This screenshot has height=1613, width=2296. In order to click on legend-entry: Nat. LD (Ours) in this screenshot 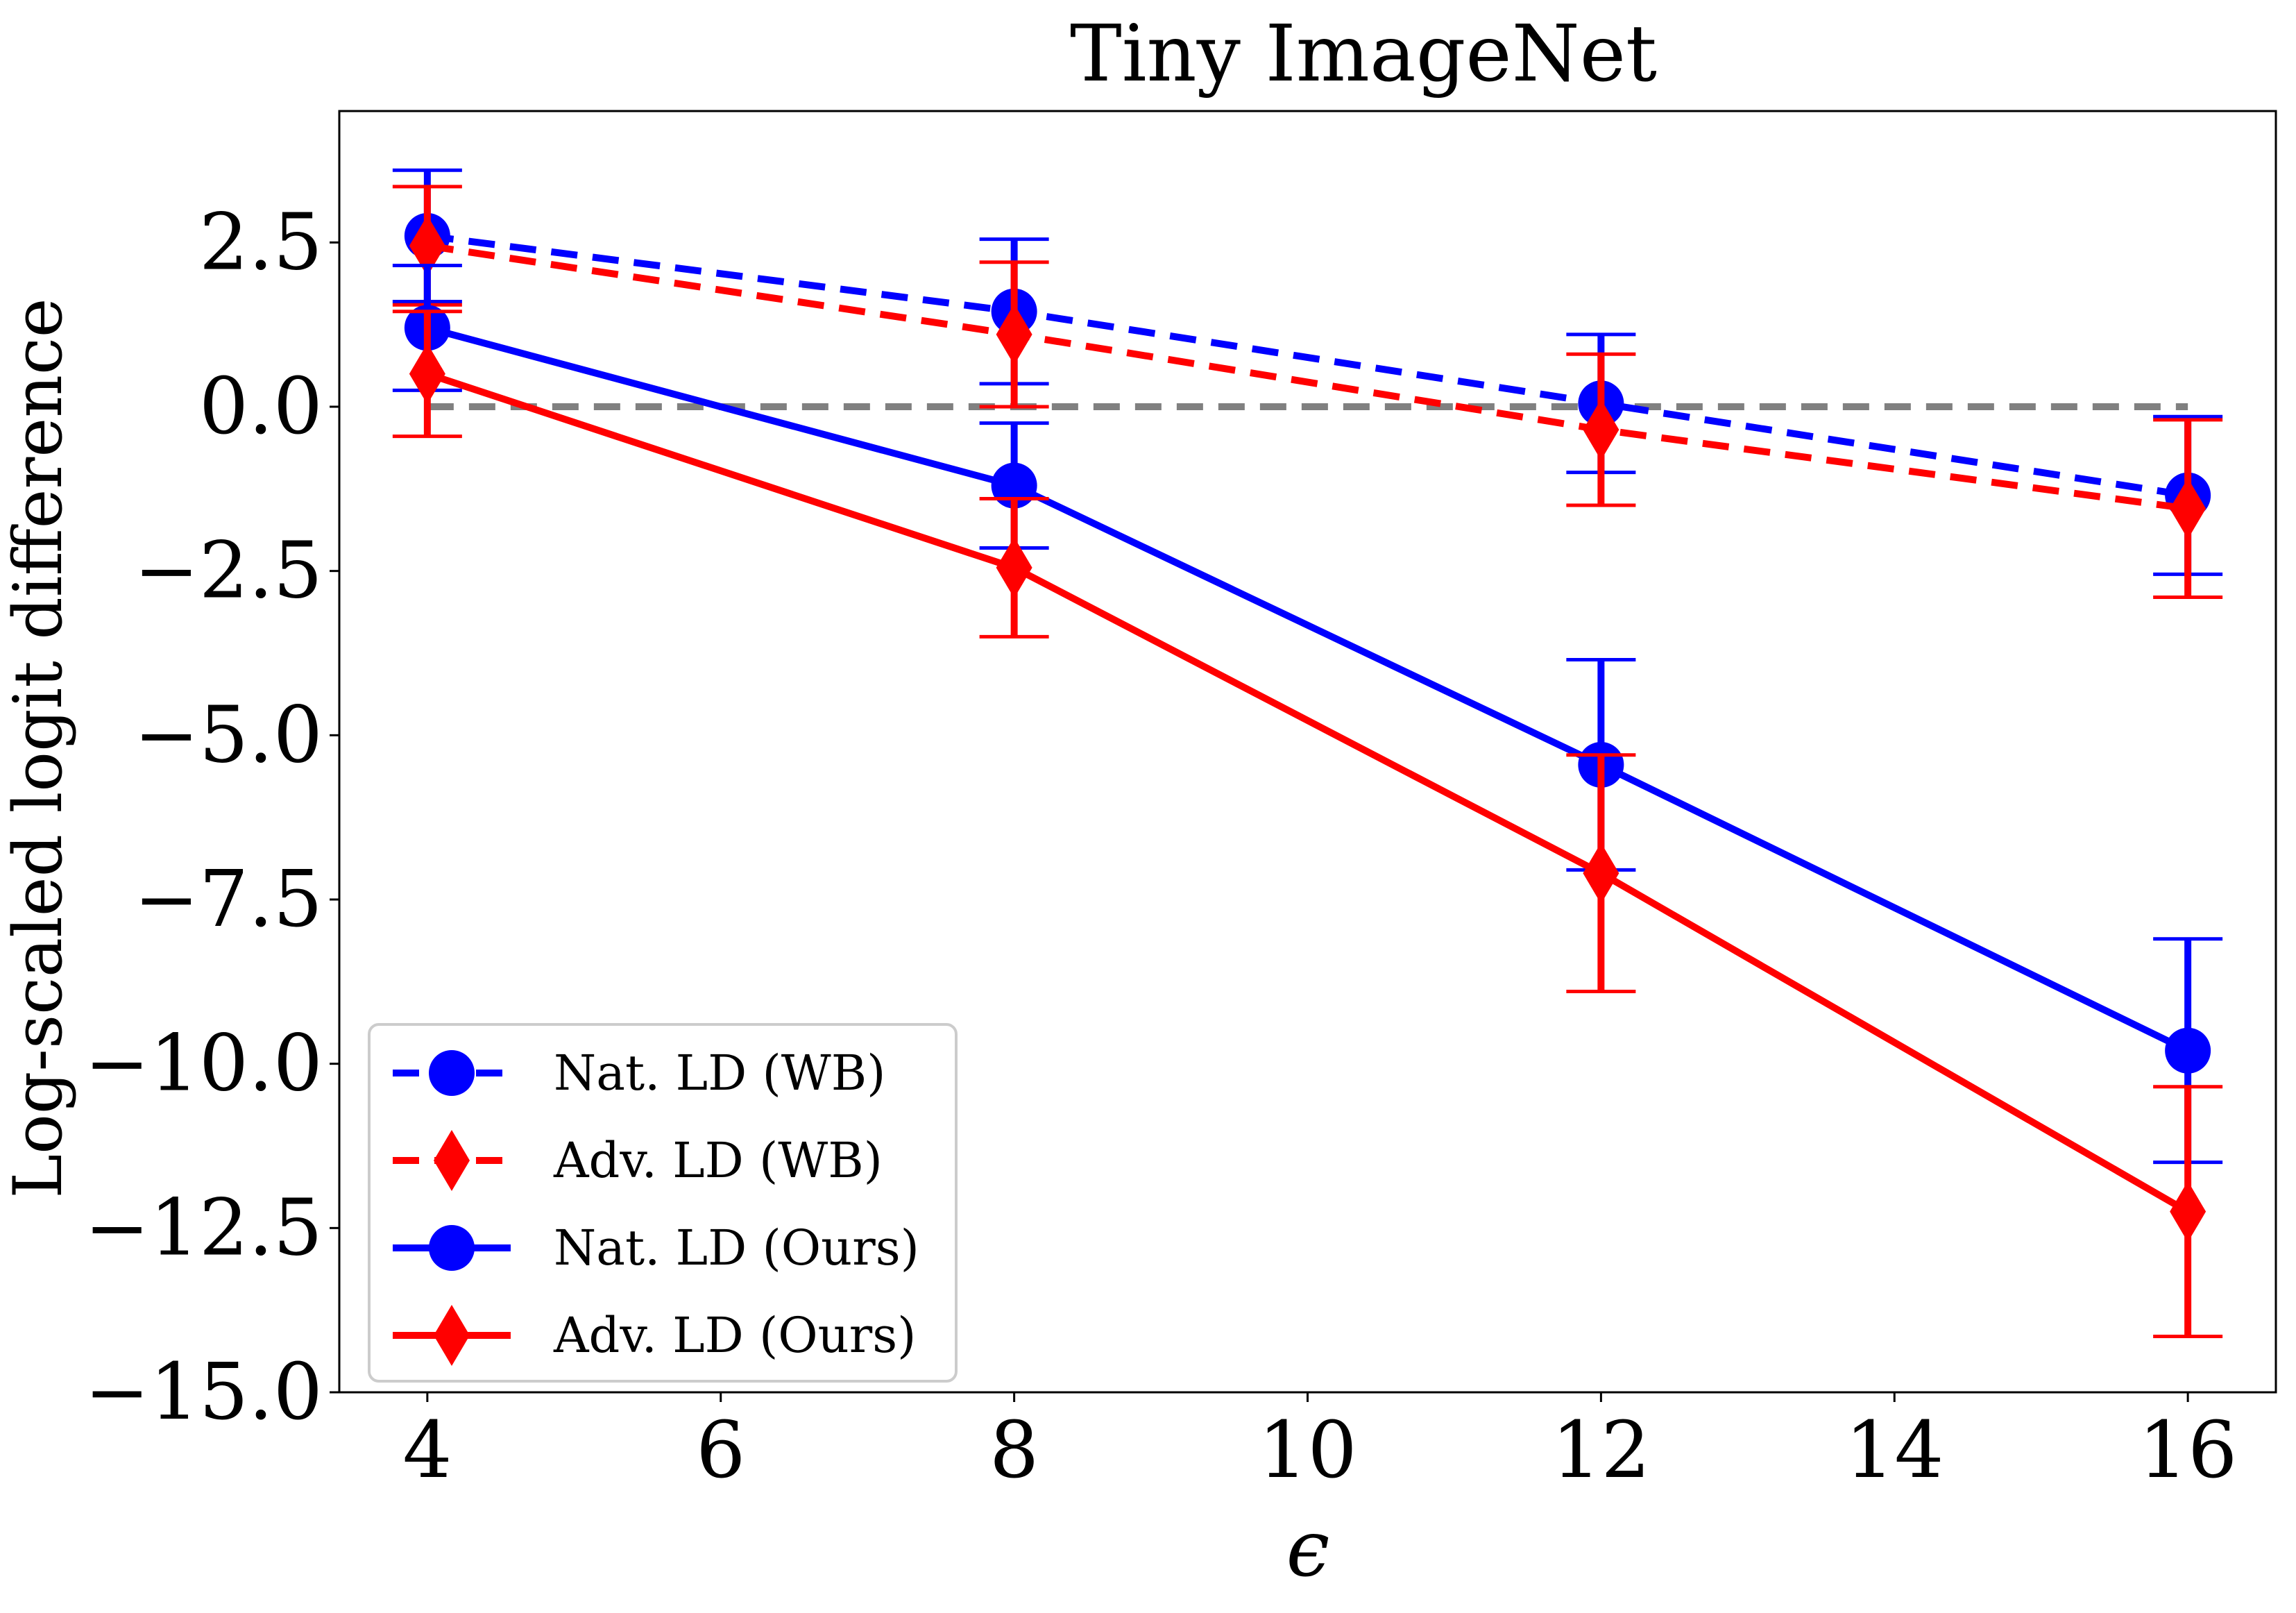, I will do `click(656, 1247)`.